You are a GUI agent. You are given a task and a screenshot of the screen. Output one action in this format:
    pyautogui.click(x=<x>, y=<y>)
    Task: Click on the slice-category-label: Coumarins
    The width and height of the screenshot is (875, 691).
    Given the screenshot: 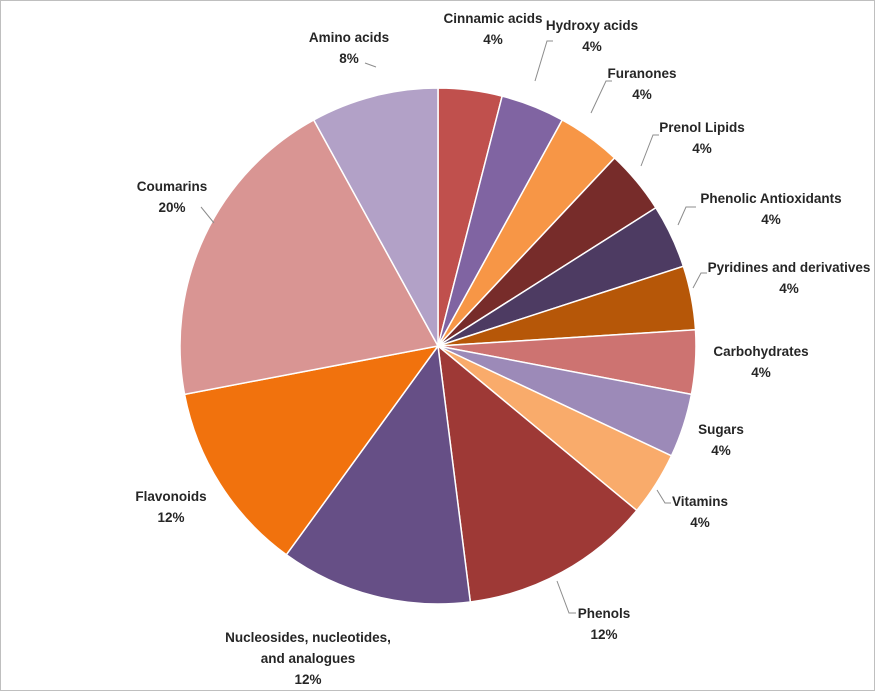 What is the action you would take?
    pyautogui.click(x=172, y=186)
    